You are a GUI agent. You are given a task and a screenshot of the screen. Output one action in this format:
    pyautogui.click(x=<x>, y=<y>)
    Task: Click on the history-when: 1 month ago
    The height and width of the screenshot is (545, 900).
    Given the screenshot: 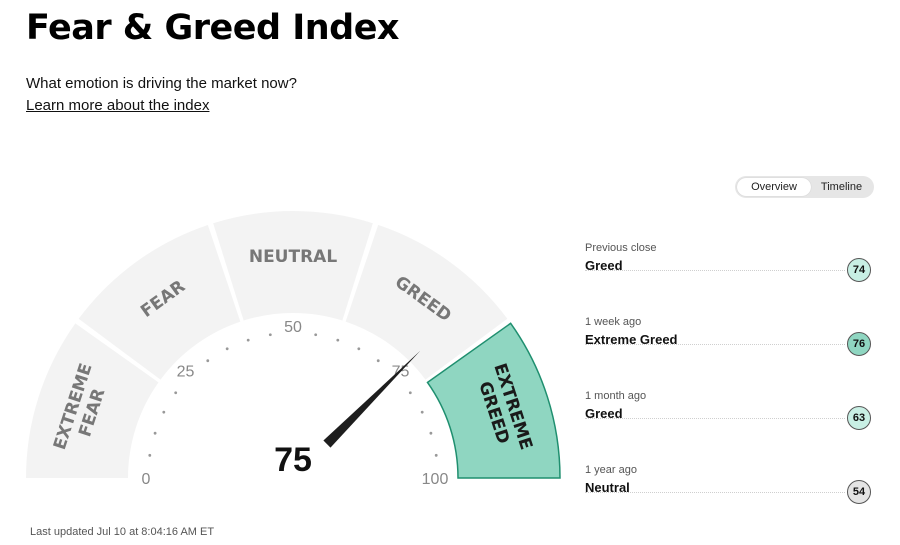 What is the action you would take?
    pyautogui.click(x=616, y=396)
    